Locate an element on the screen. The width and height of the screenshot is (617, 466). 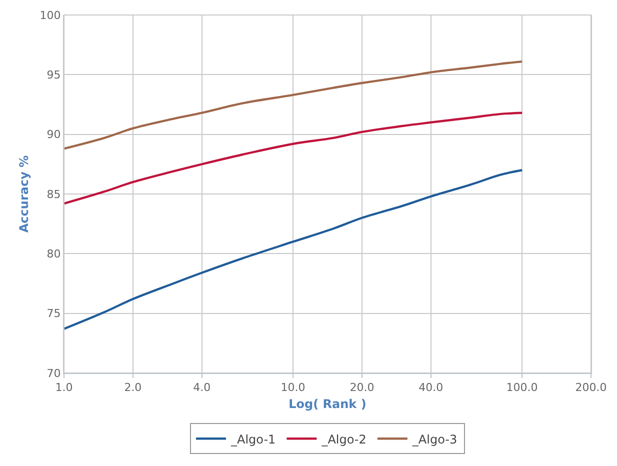
y-tick-label: 70 is located at coordinates (53, 373).